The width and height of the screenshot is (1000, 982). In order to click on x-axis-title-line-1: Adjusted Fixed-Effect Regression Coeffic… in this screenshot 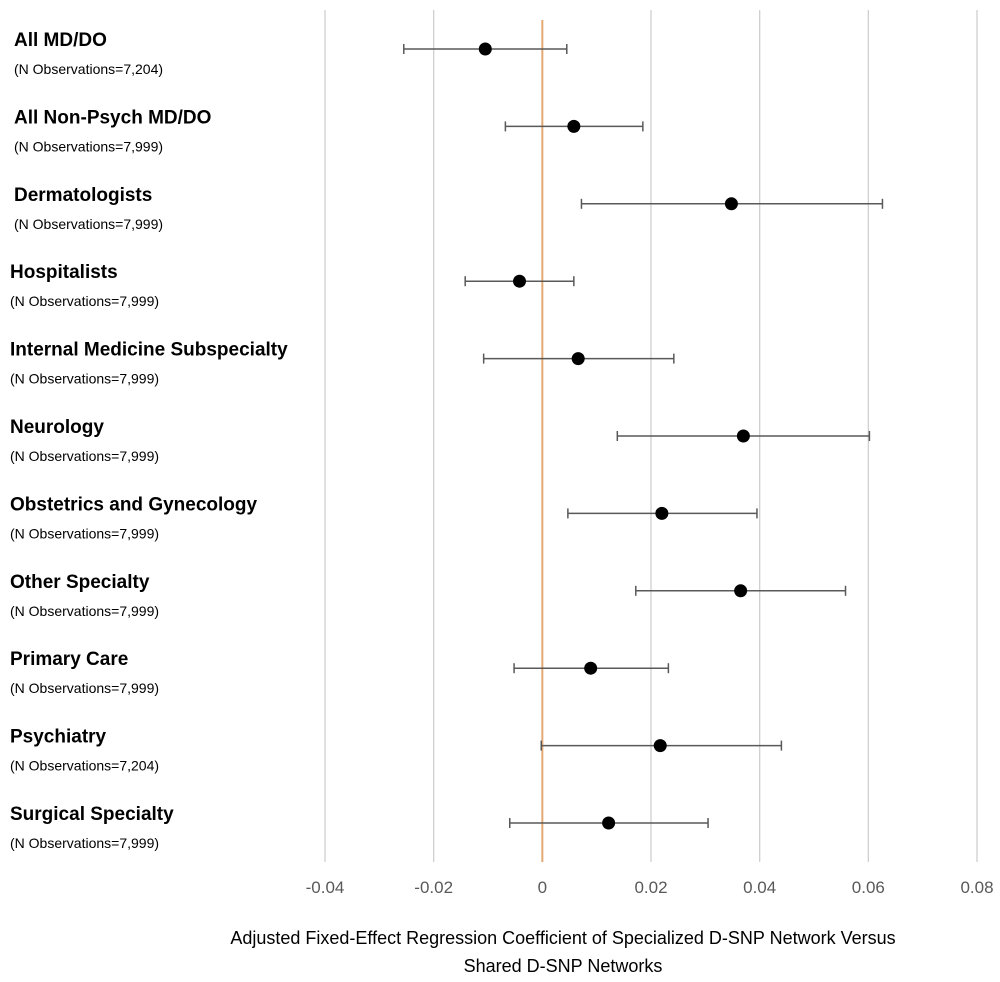, I will do `click(562, 938)`.